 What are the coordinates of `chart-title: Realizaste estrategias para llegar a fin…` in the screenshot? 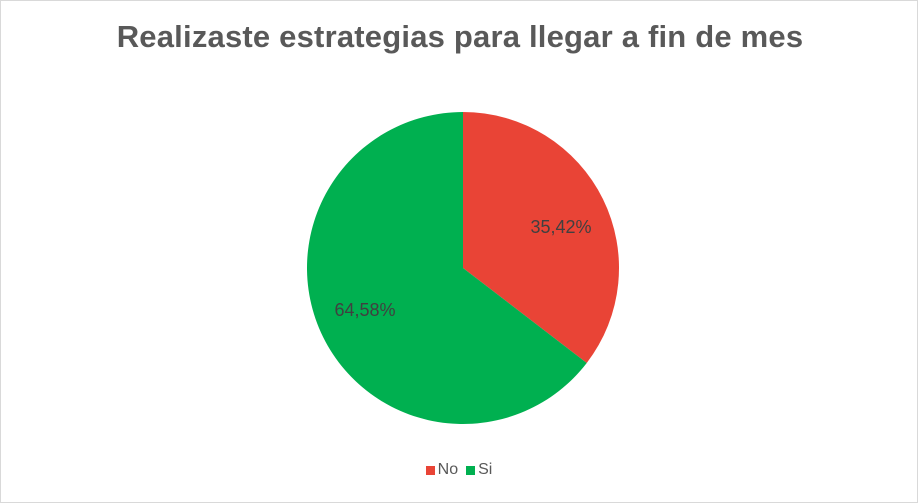 It's located at (460, 36).